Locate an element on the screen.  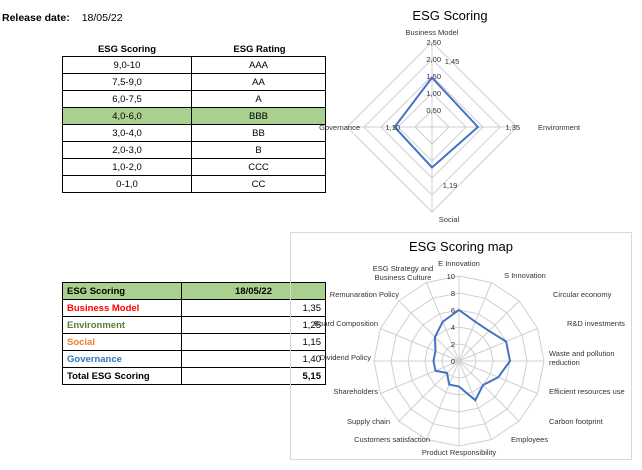
rating-scoring-cell: 6,0-7,5 is located at coordinates (127, 99).